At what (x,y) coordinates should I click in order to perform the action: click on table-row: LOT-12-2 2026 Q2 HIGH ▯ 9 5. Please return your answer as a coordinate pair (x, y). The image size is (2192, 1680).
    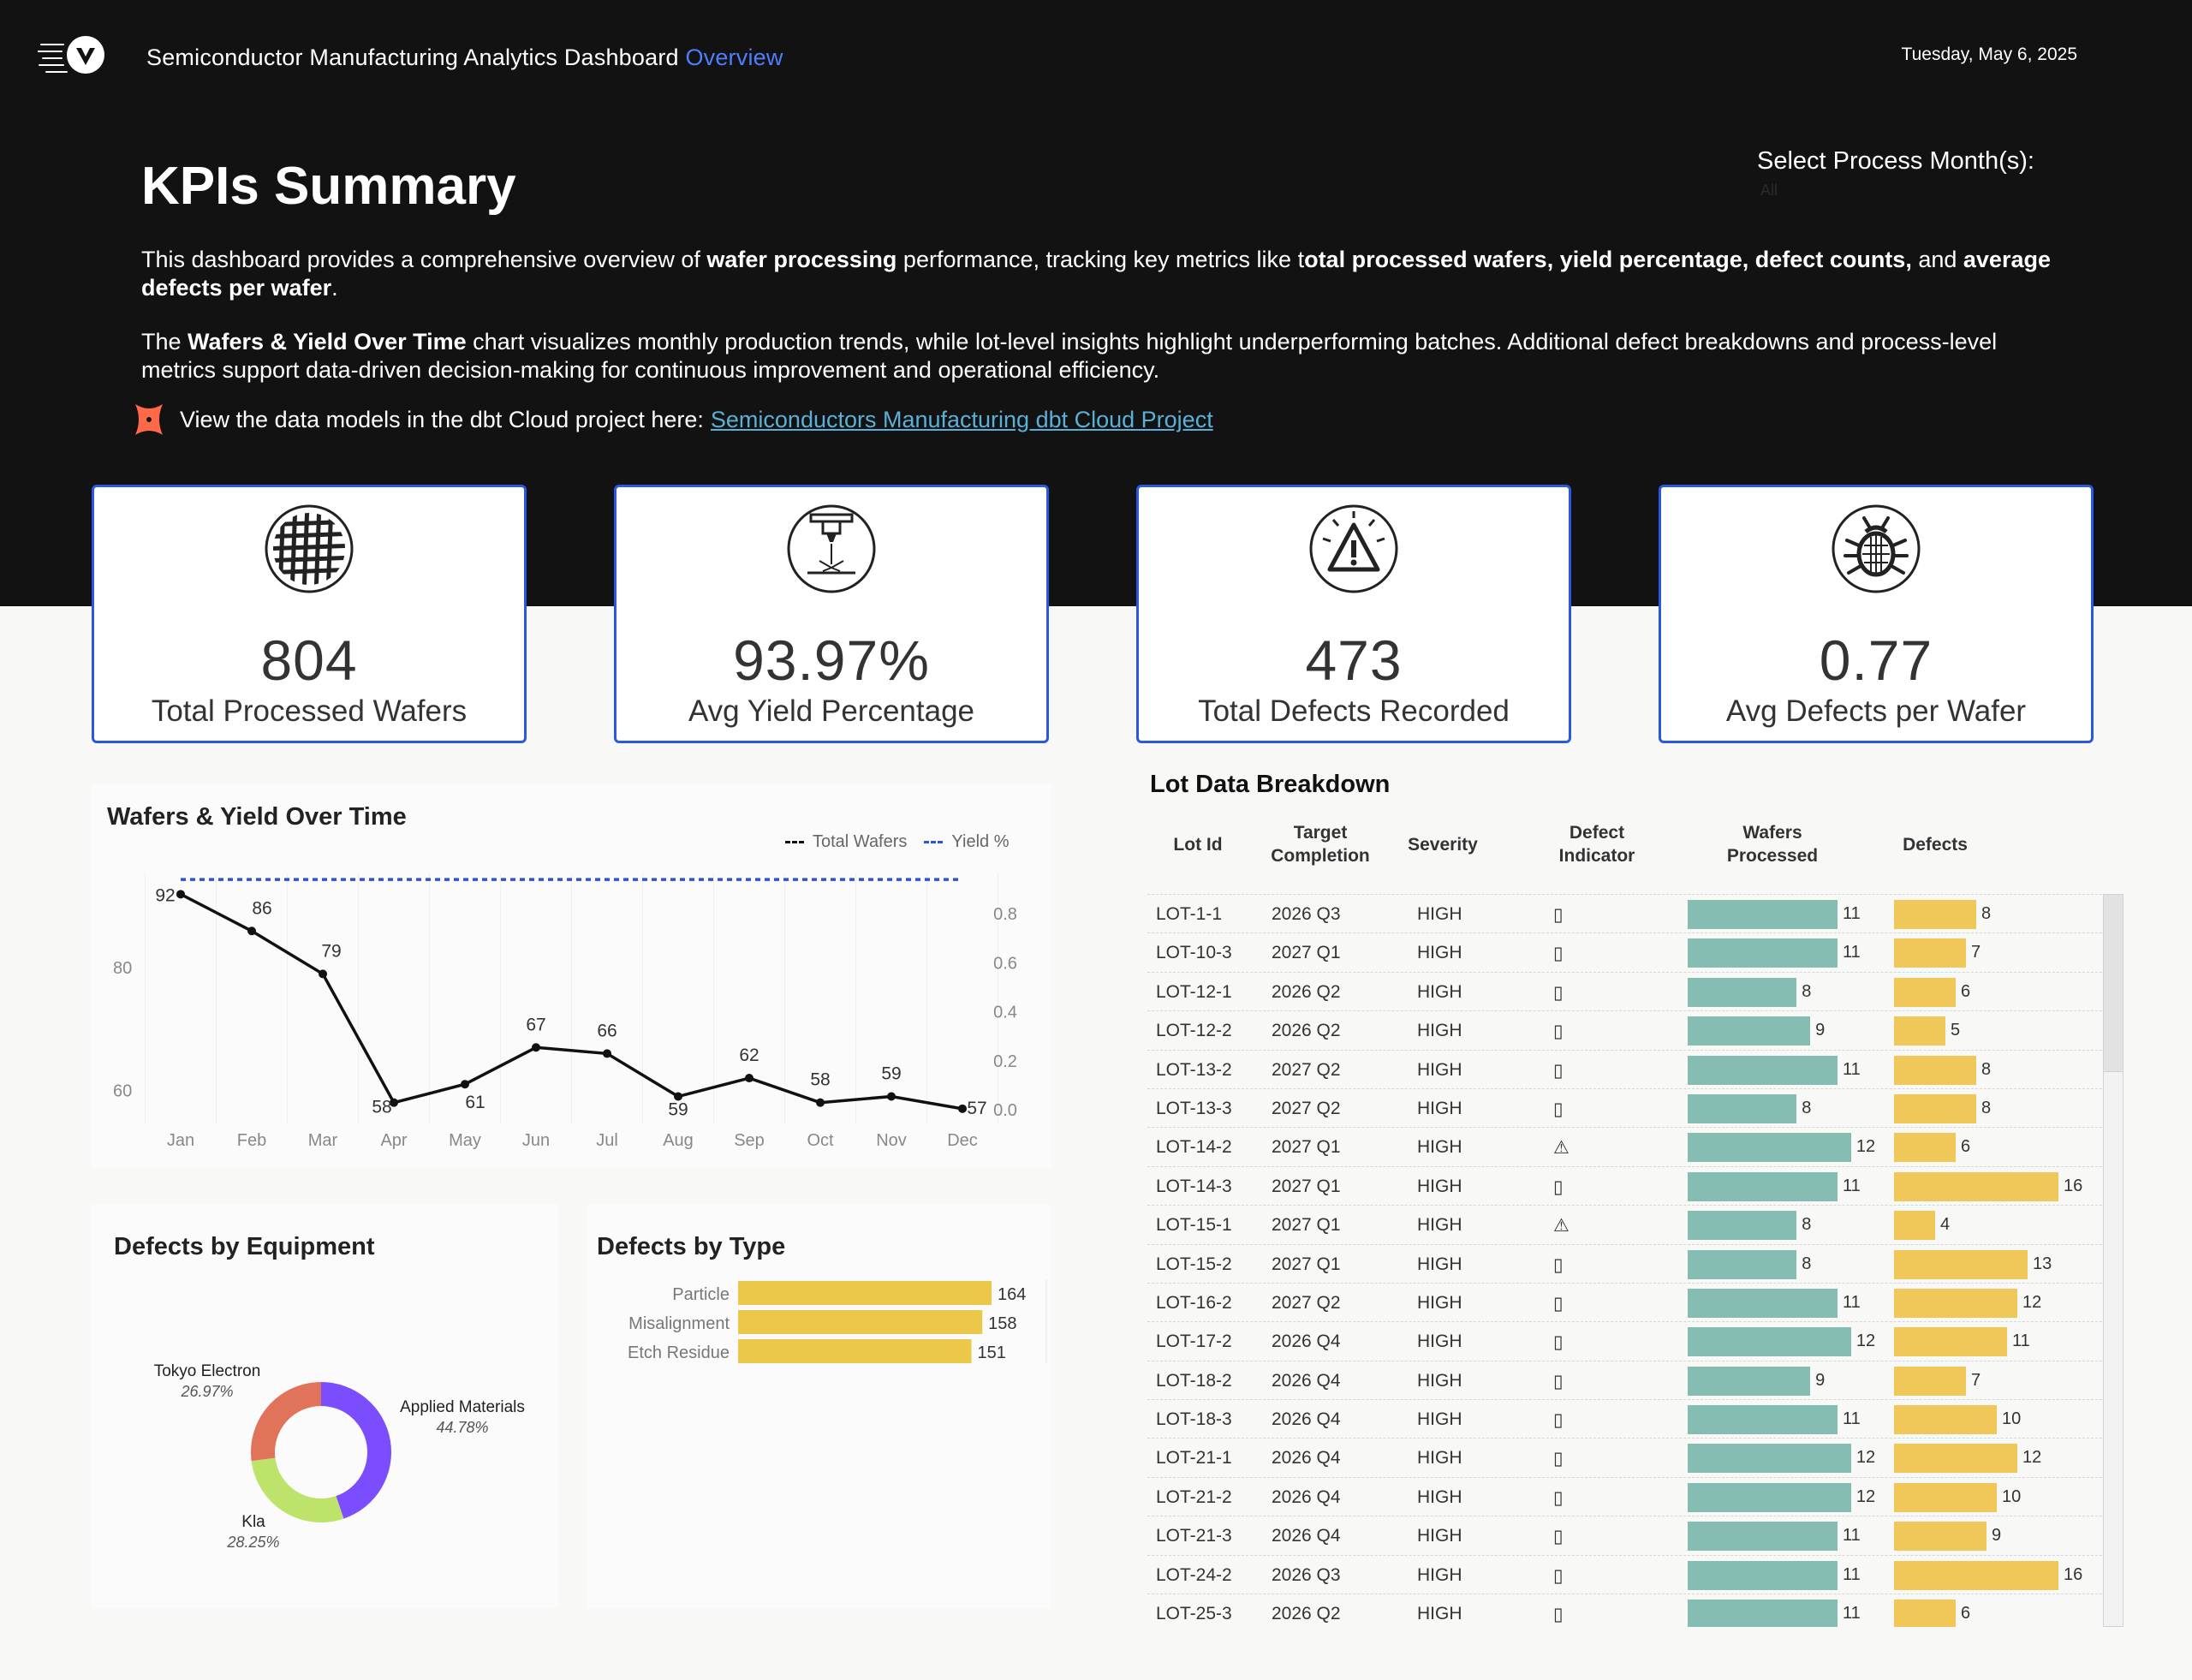
    Looking at the image, I should click on (1624, 1029).